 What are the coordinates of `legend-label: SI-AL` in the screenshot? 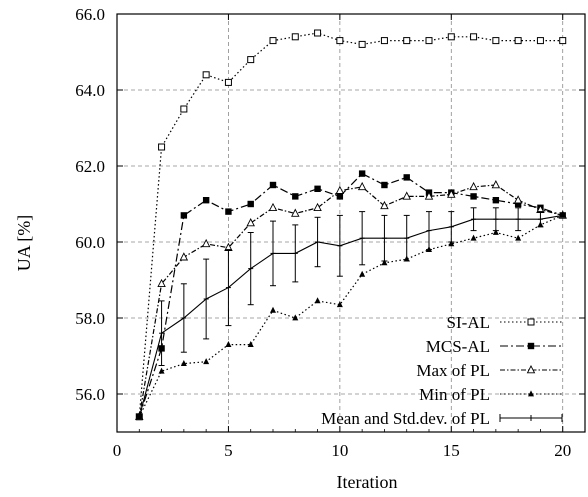 It's located at (468, 322).